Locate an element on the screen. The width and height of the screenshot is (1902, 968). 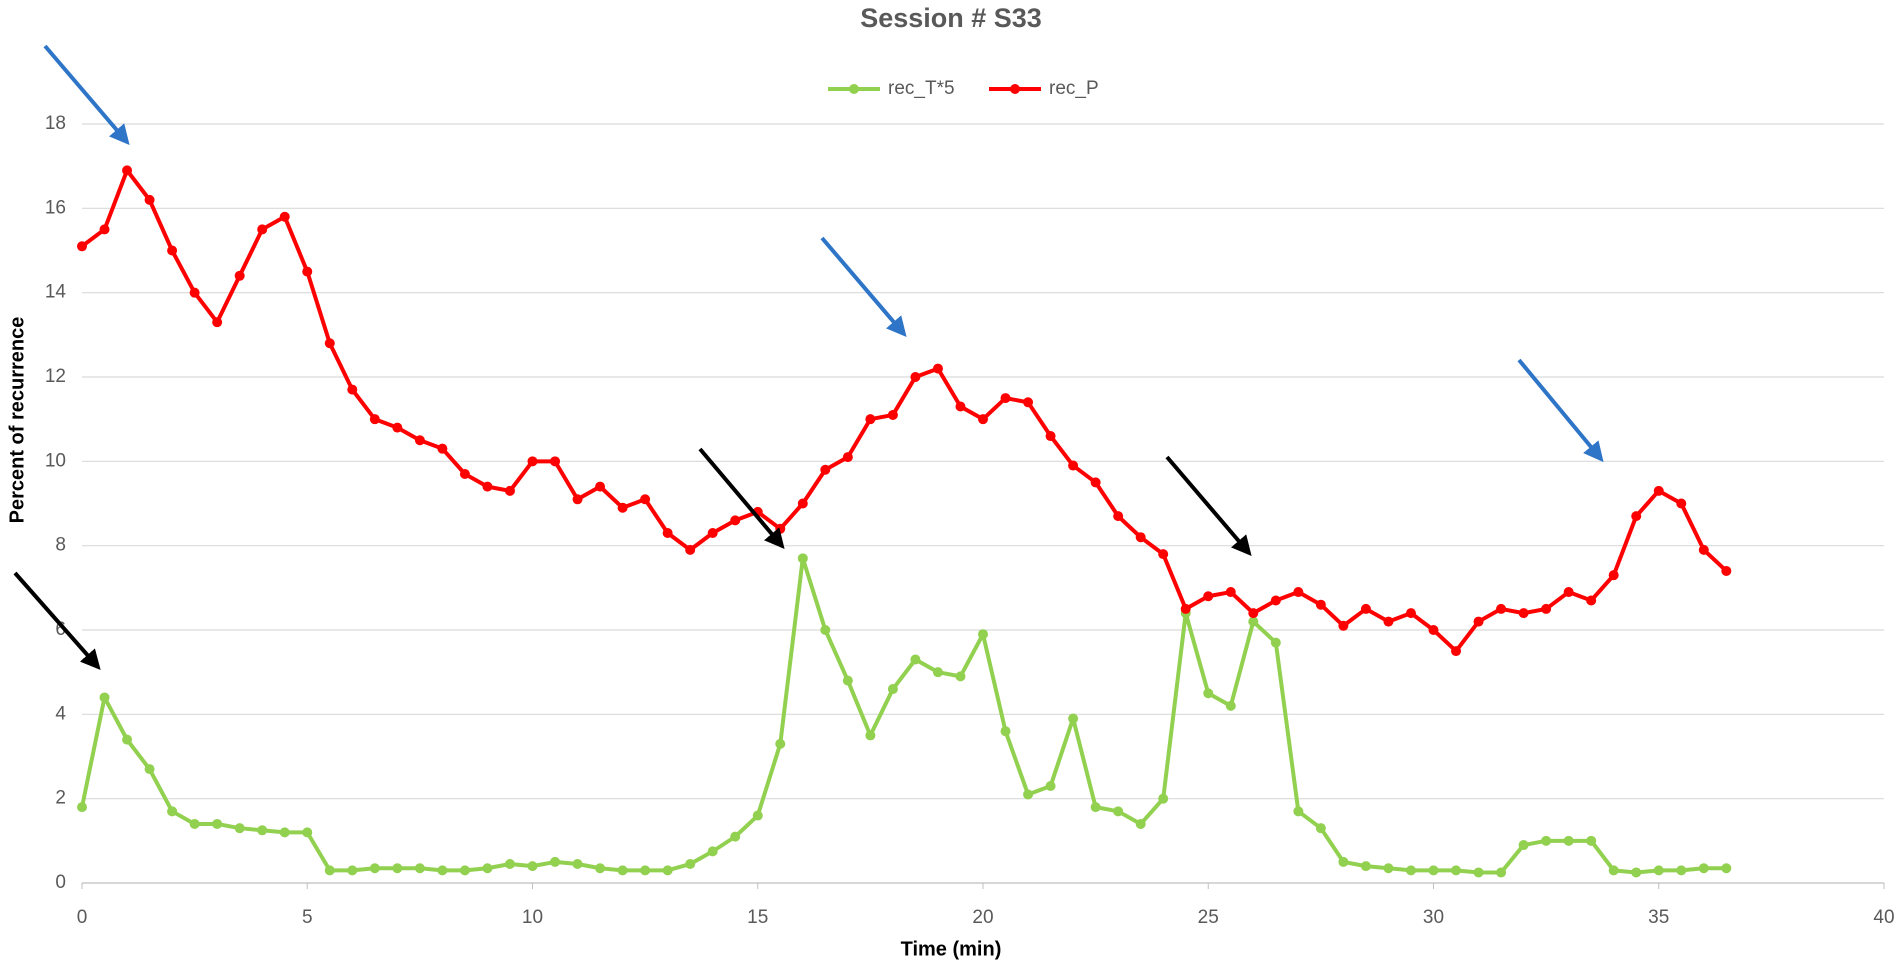
legend-label: rec_T*5 is located at coordinates (921, 88).